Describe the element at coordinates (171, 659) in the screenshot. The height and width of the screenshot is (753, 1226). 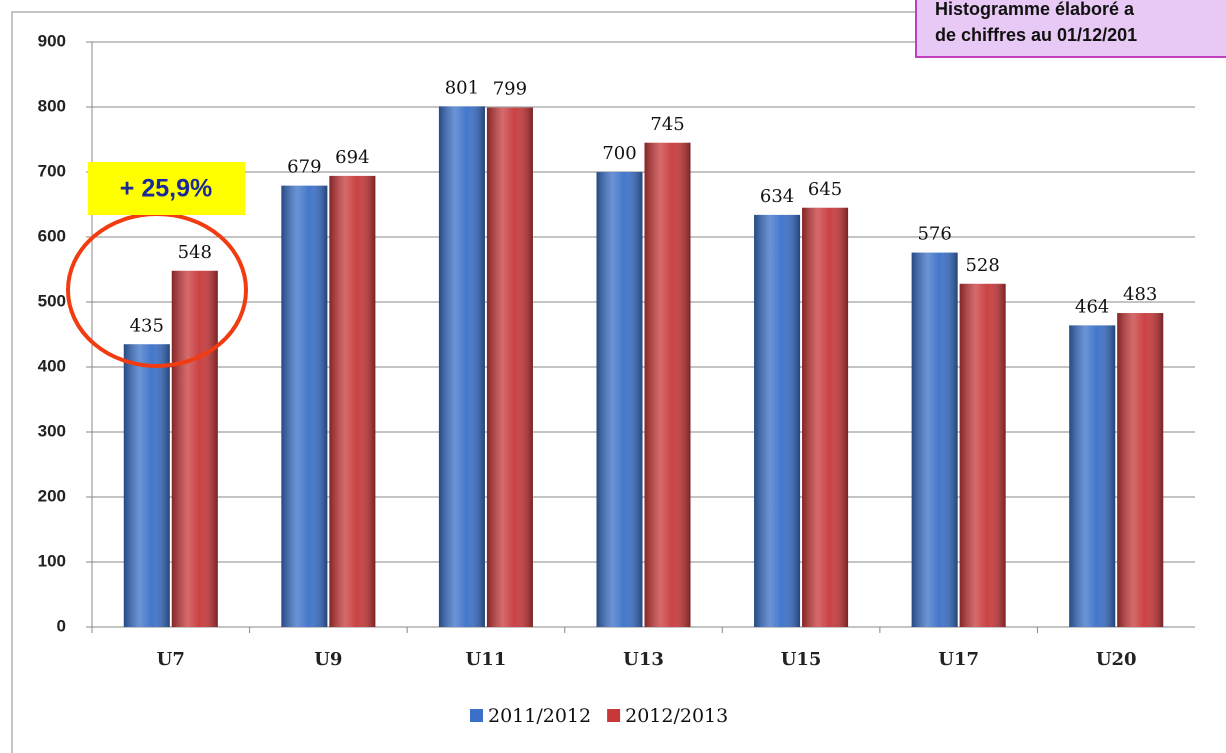
I see `x-tick-label: U7` at that location.